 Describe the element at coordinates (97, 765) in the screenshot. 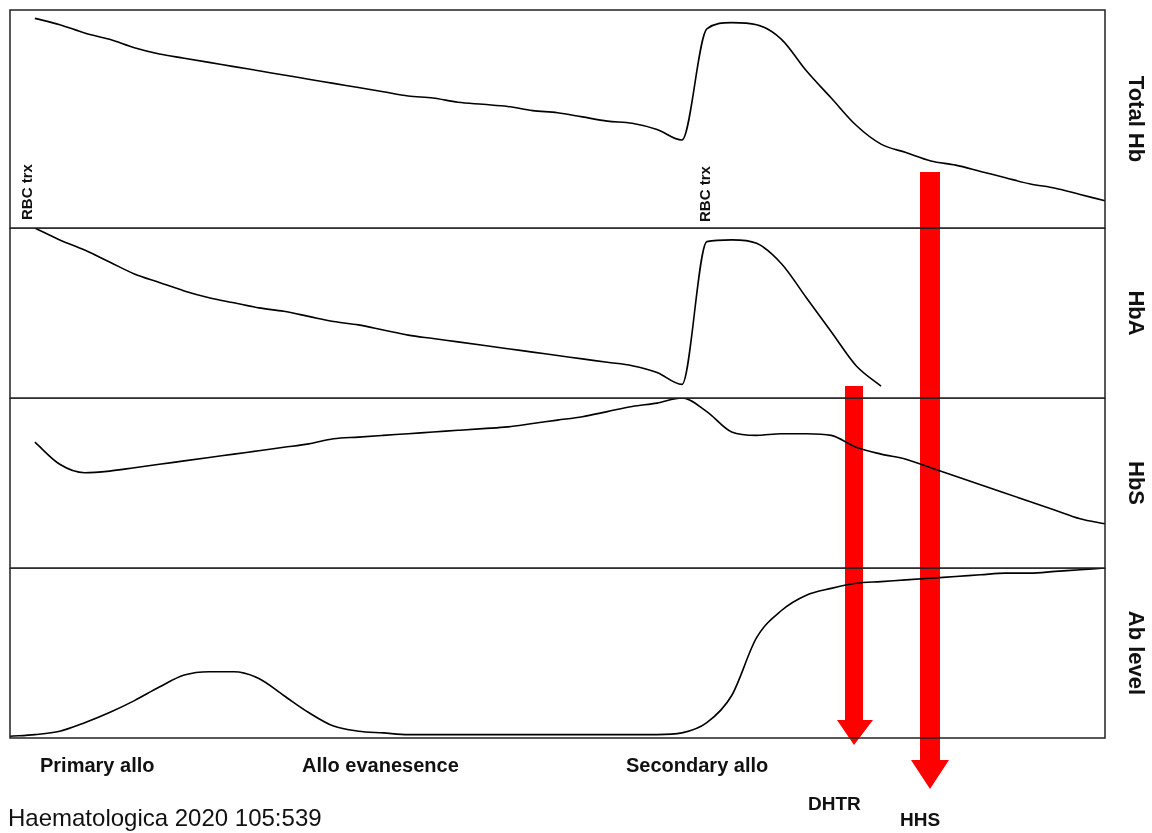

I see `text: Primary allo` at that location.